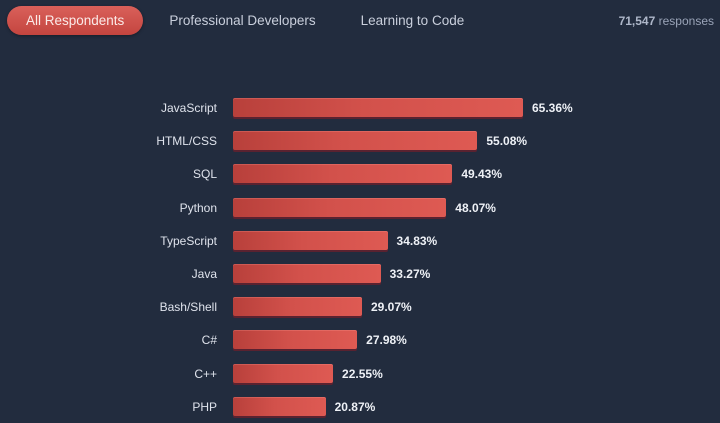  What do you see at coordinates (75, 20) in the screenshot?
I see `tab-all-respondents: All Respondents` at bounding box center [75, 20].